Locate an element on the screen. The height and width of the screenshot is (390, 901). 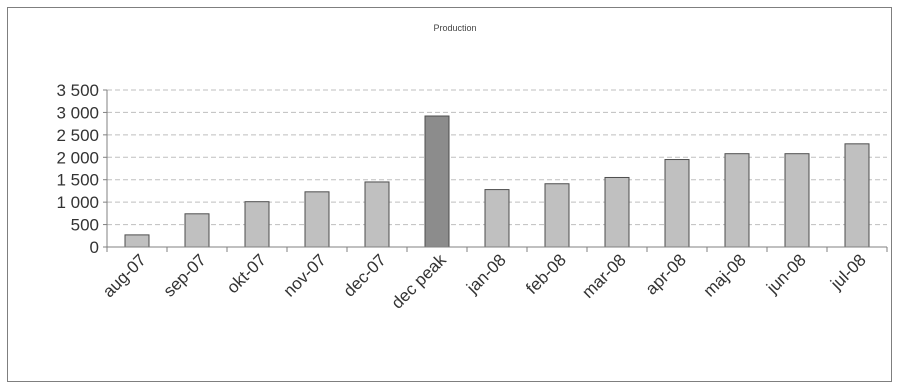
x-tick-label: apr-08 is located at coordinates (666, 274).